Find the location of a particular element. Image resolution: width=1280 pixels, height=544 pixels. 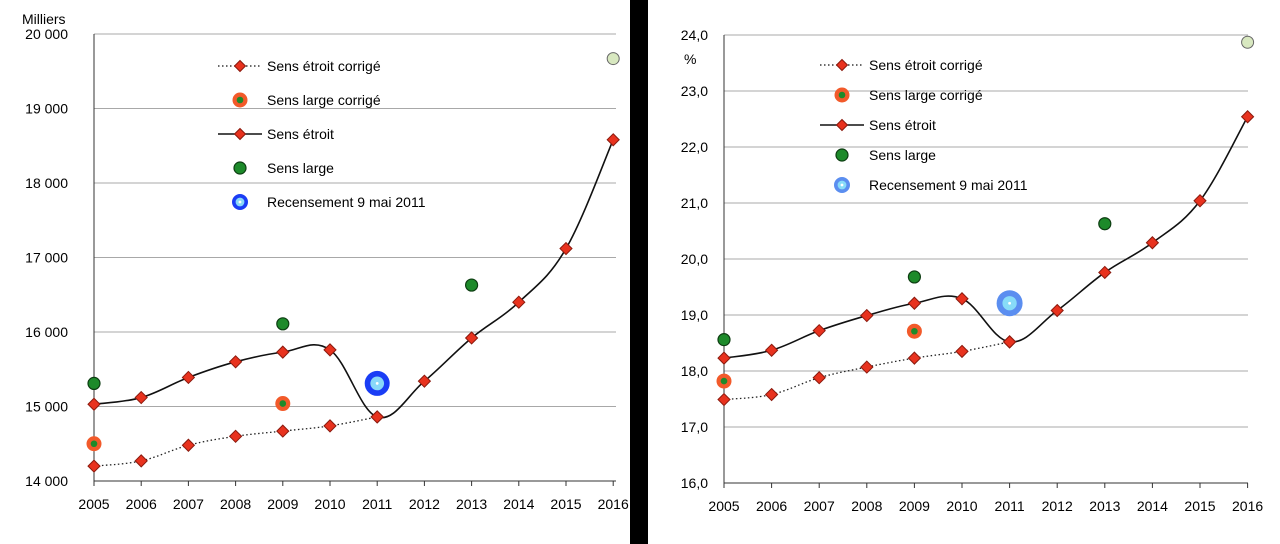

legend-census-dot is located at coordinates (240, 202).